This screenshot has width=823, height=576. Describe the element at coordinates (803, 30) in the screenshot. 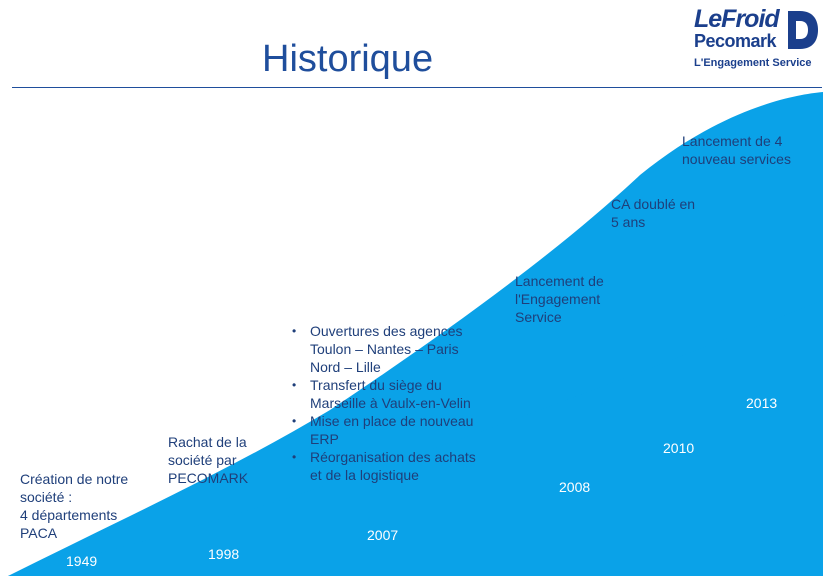

I see `d-letter-icon` at that location.